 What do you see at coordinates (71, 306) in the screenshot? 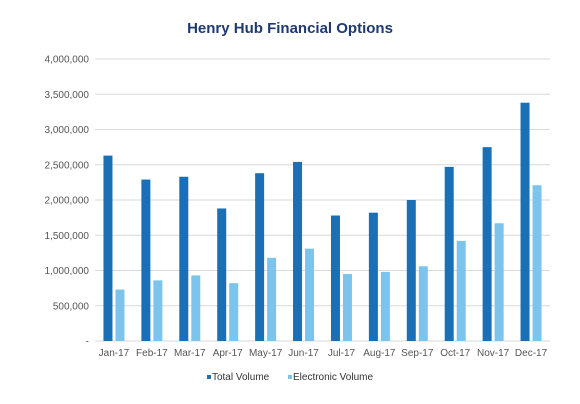
I see `y-tick-label: 500,000` at bounding box center [71, 306].